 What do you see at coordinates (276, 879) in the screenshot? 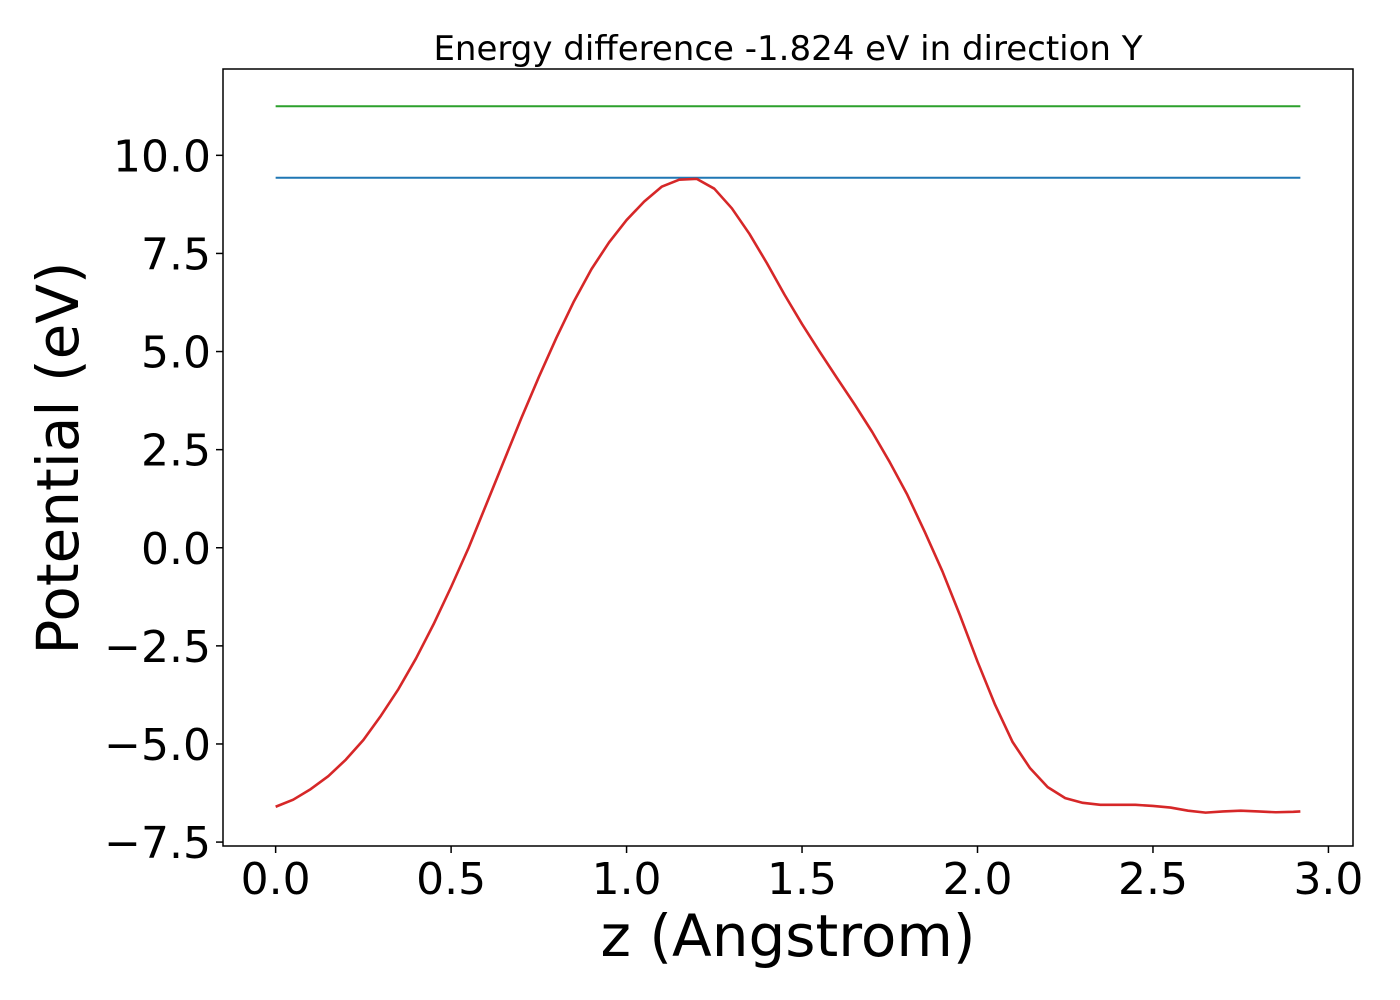
I see `x-tick-label: 0.0` at bounding box center [276, 879].